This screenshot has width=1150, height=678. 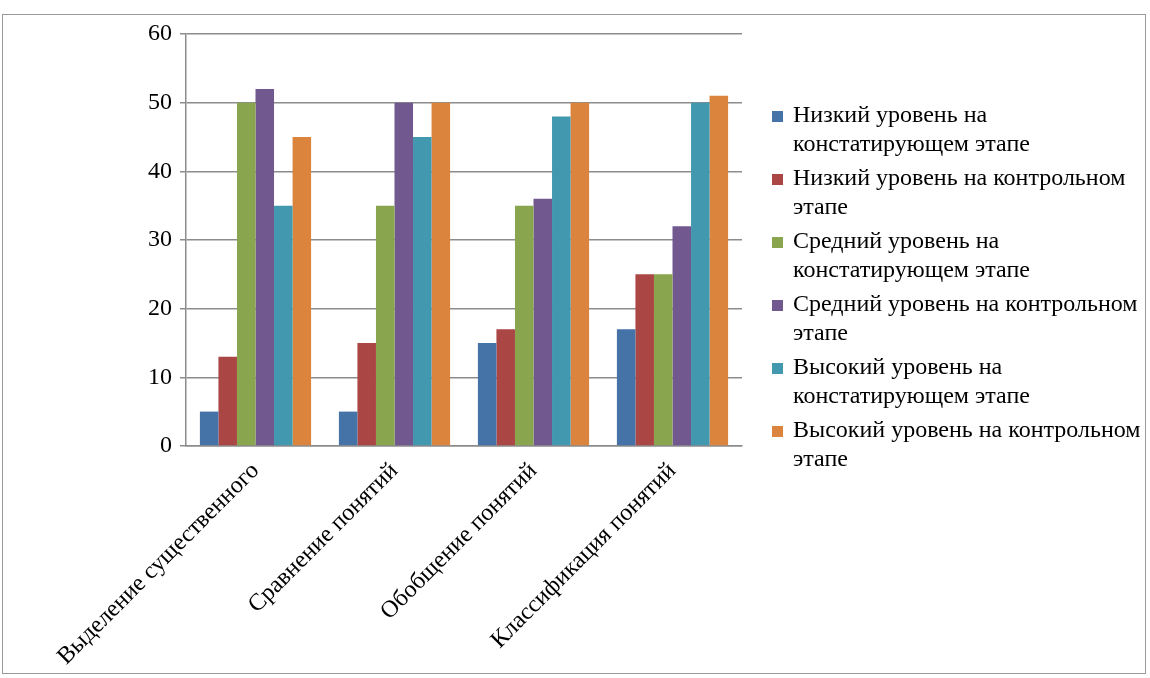 I want to click on legend-label: Высокий уровень на контрольном этапе, so click(x=967, y=444).